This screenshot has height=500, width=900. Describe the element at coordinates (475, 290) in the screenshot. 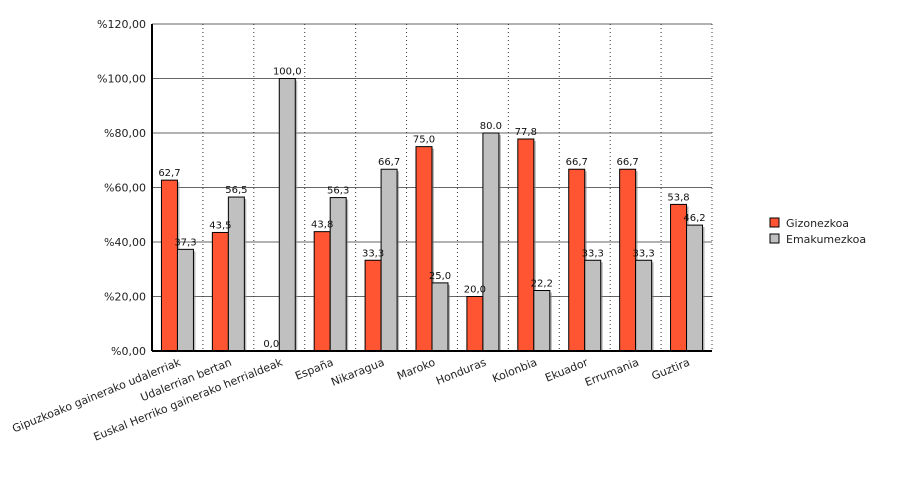

I see `data-label: 20,0` at that location.